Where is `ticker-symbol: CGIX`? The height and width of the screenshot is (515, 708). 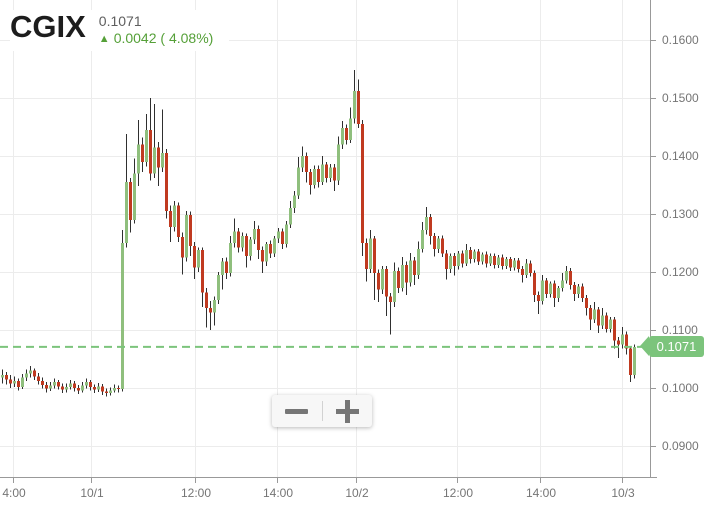 ticker-symbol: CGIX is located at coordinates (48, 26).